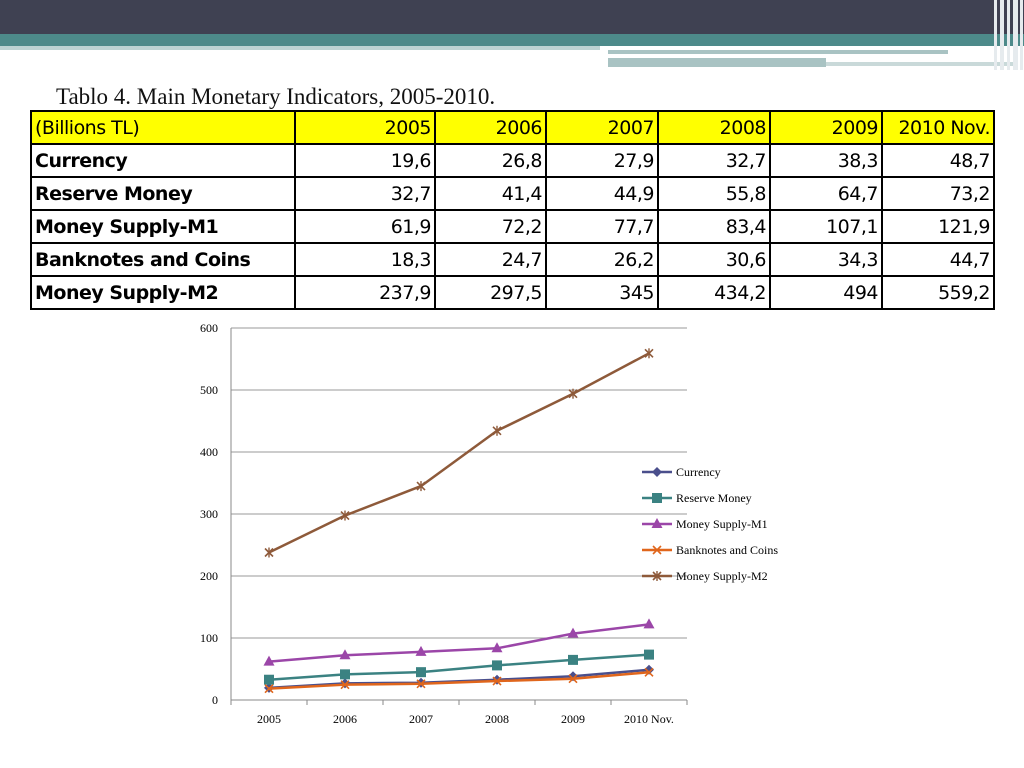  What do you see at coordinates (602, 292) in the screenshot?
I see `table-cell: 345` at bounding box center [602, 292].